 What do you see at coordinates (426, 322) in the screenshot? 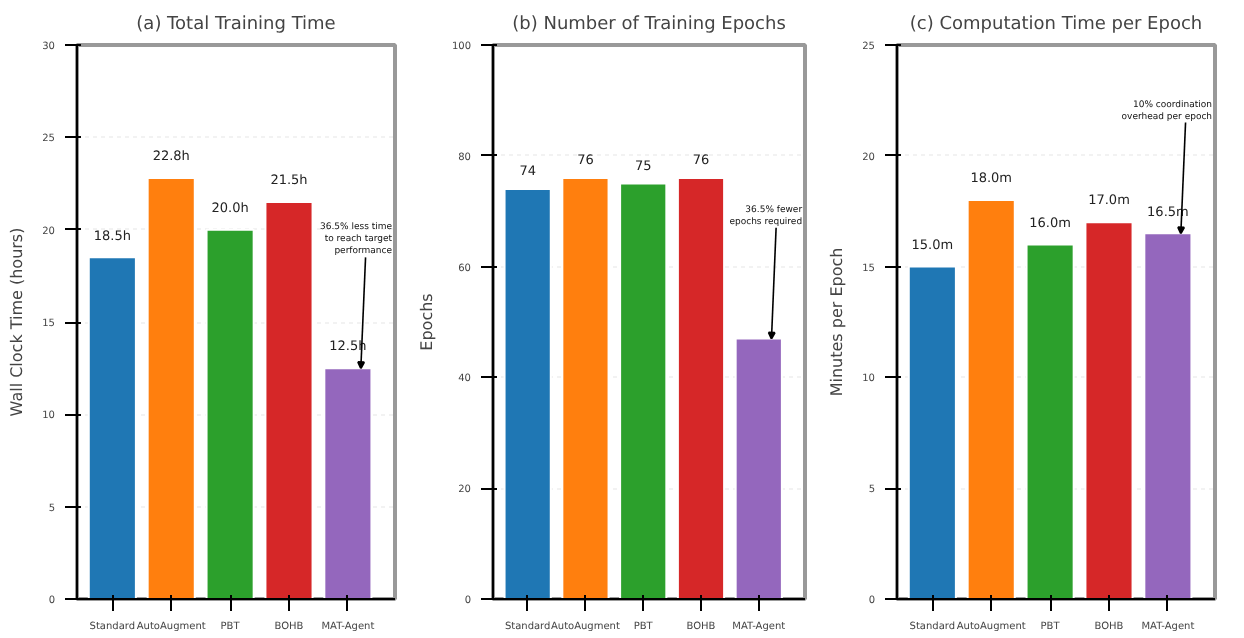
I see `y-axis-title: Epochs` at bounding box center [426, 322].